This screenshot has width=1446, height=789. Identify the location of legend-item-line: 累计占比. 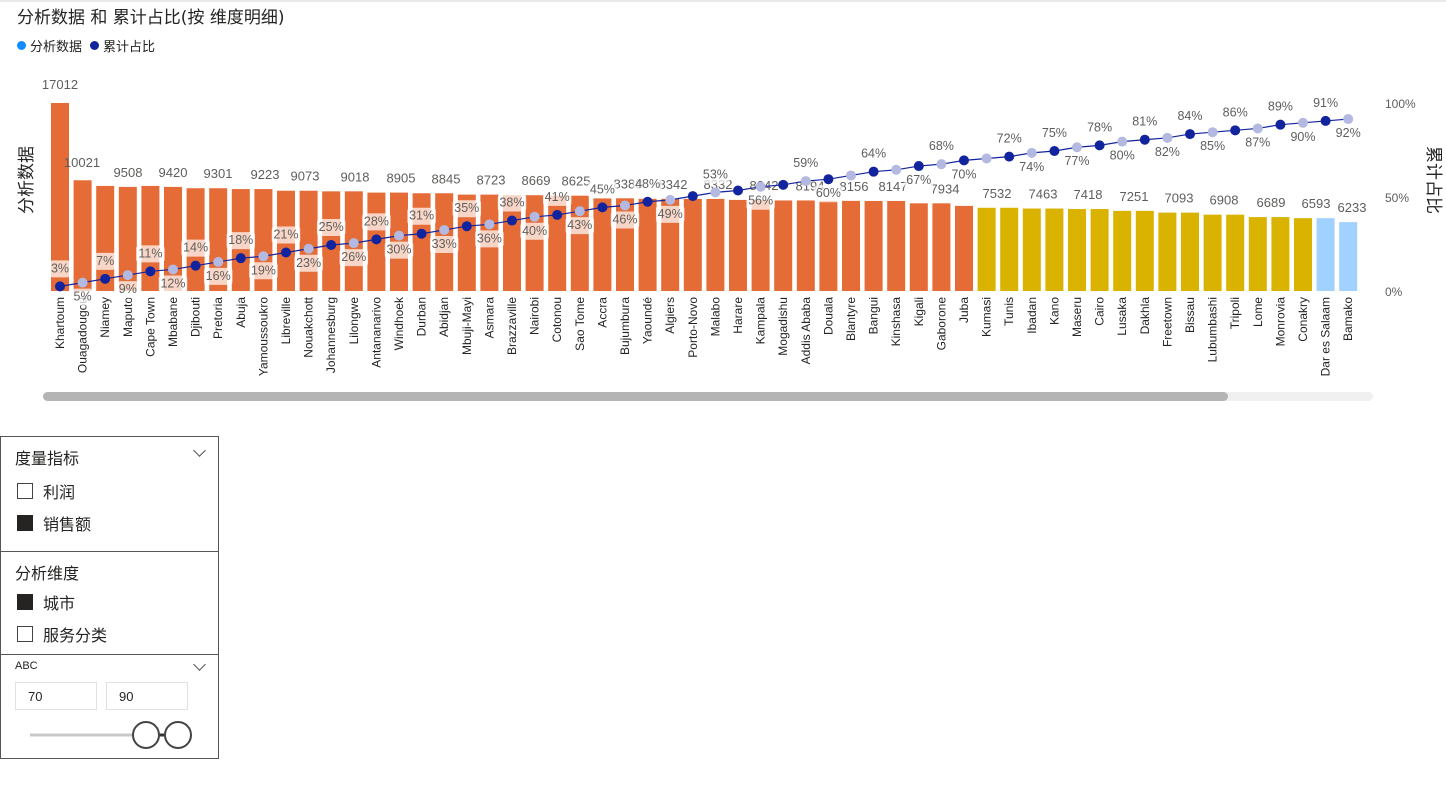
(122, 45).